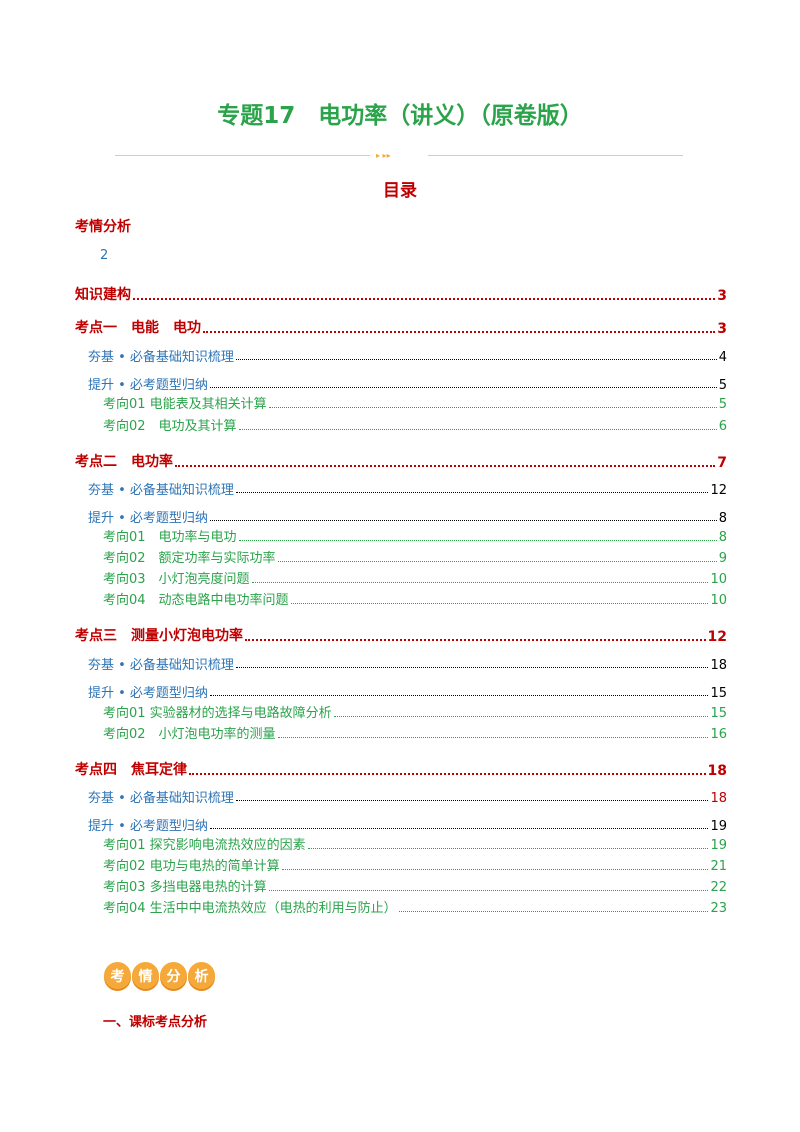 The height and width of the screenshot is (1132, 800). Describe the element at coordinates (722, 426) in the screenshot. I see `toc-page: 6` at that location.